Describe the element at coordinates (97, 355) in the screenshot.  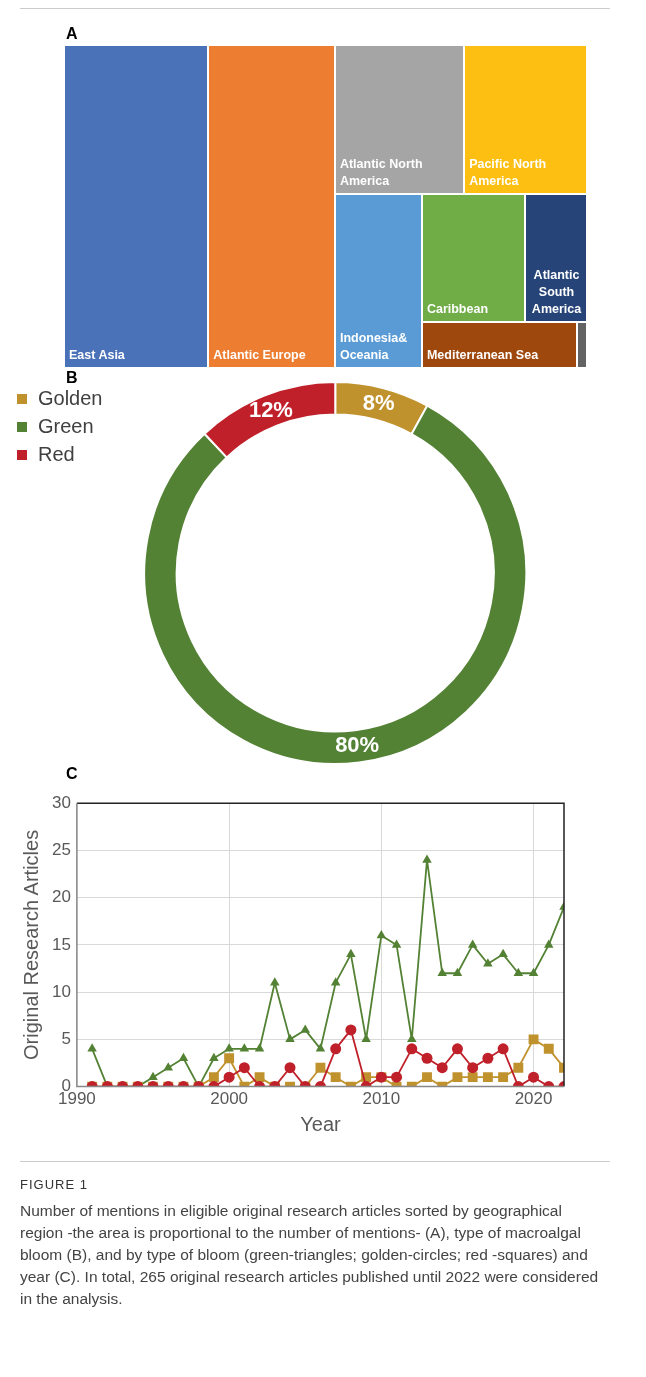
I see `category-label: East Asia` at that location.